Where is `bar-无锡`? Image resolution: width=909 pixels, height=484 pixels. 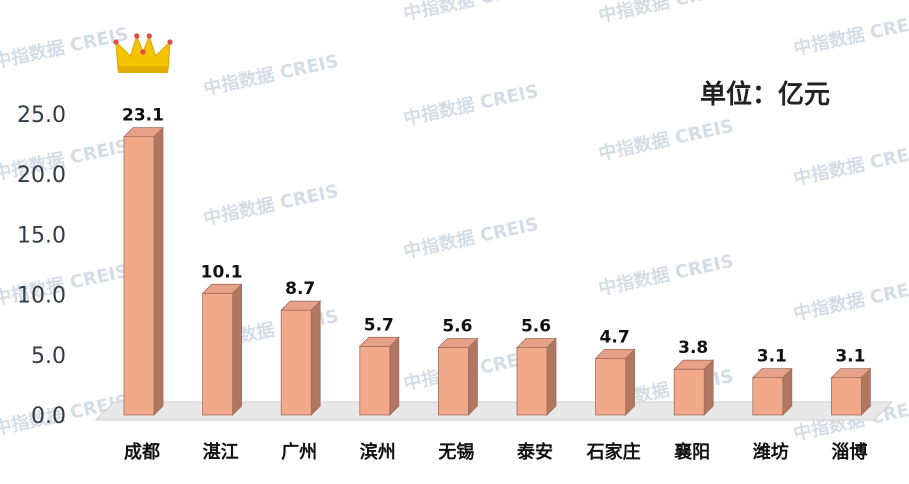
bar-无锡 is located at coordinates (458, 376).